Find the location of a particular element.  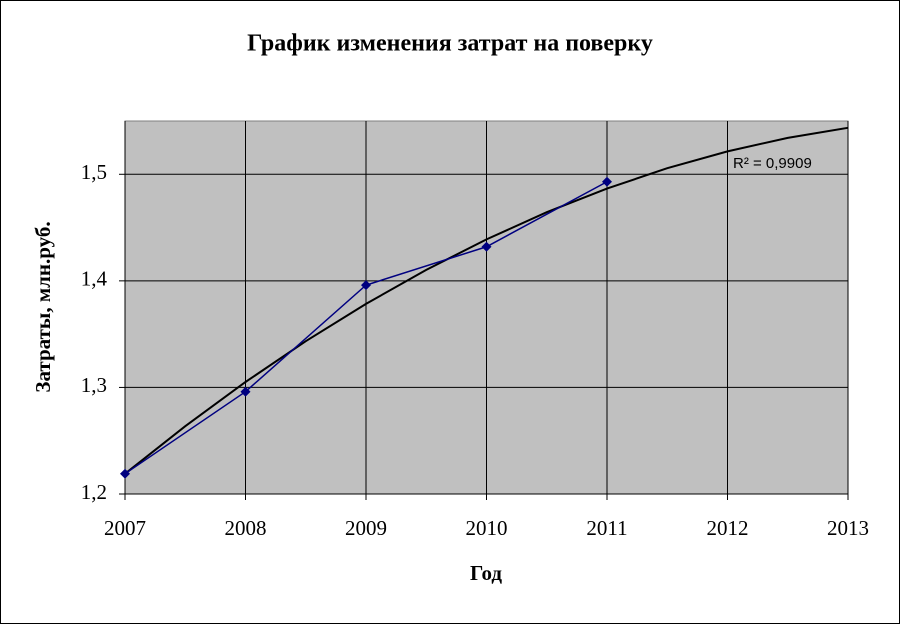

x-tick-label: 2008 is located at coordinates (246, 528).